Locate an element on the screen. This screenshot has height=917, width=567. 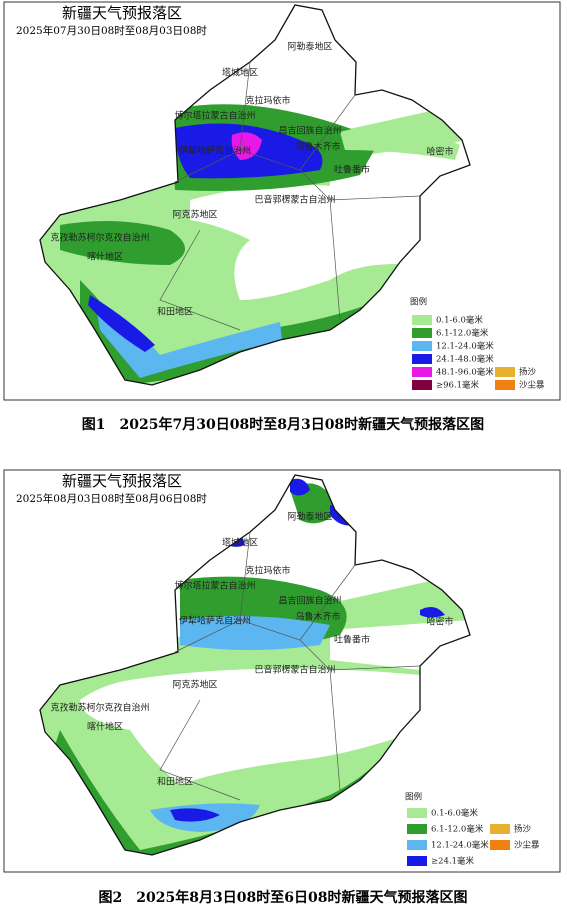
figure-caption: 图1 2025年7月30日08时至8月3日08时新疆天气预报落区图 is located at coordinates (283, 424).